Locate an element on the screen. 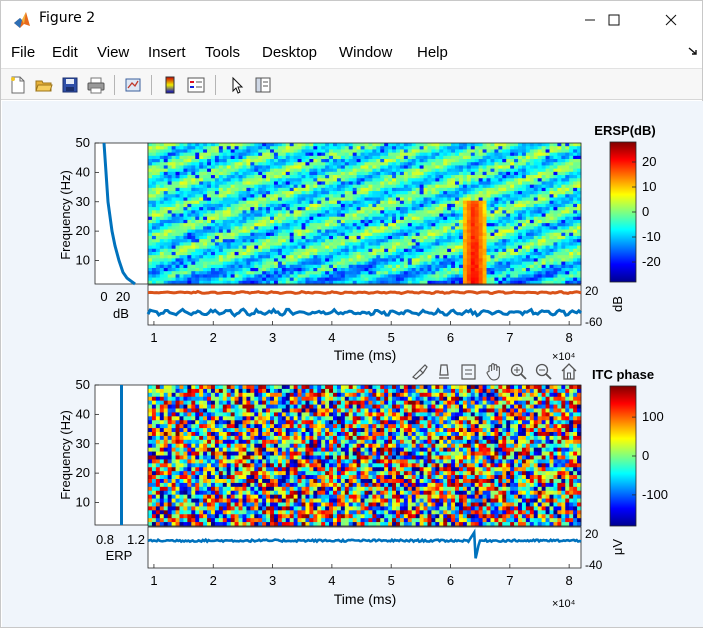 The width and height of the screenshot is (703, 628). menu-window: Window is located at coordinates (366, 52).